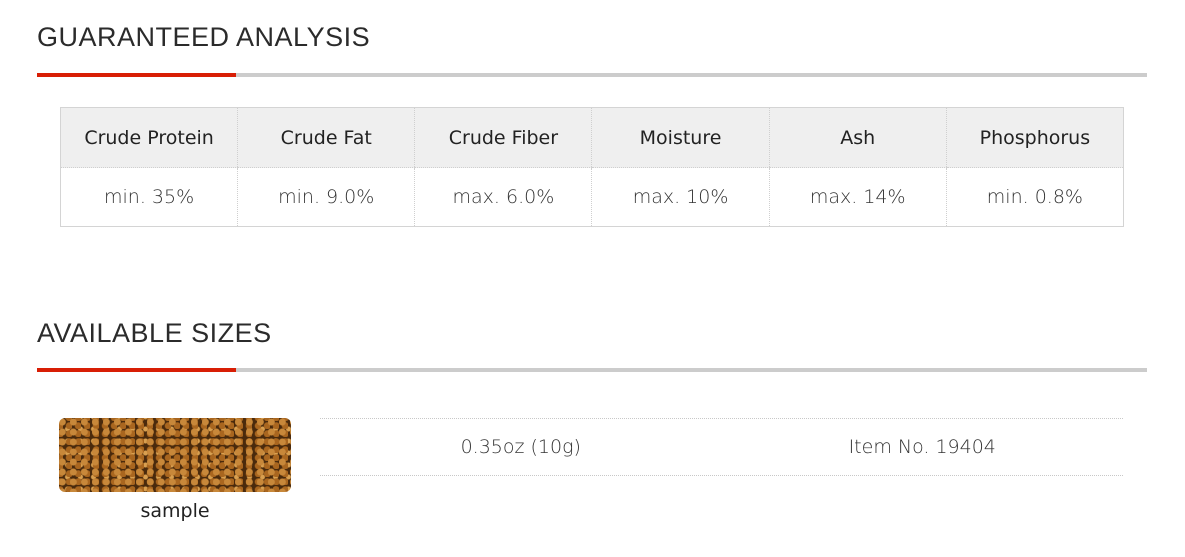 This screenshot has height=557, width=1185. What do you see at coordinates (204, 37) in the screenshot?
I see `guaranteed-analysis-title: GUARANTEED ANALYSIS` at bounding box center [204, 37].